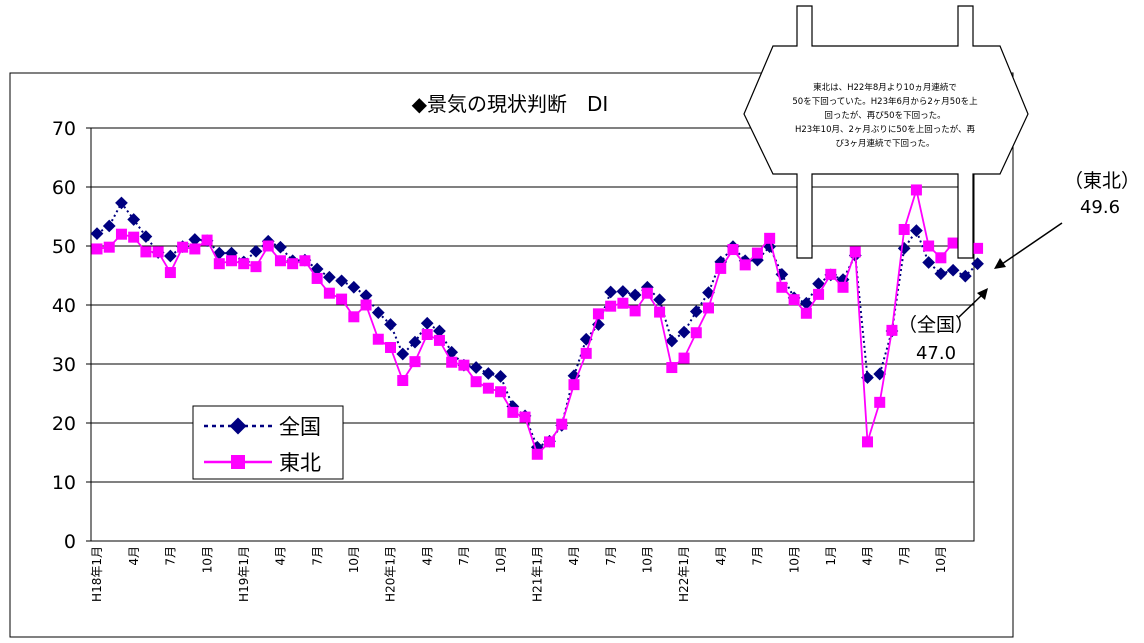 The height and width of the screenshot is (643, 1144). What do you see at coordinates (885, 143) in the screenshot?
I see `callout-line-5: び3ヶ月連続で下回った。` at bounding box center [885, 143].